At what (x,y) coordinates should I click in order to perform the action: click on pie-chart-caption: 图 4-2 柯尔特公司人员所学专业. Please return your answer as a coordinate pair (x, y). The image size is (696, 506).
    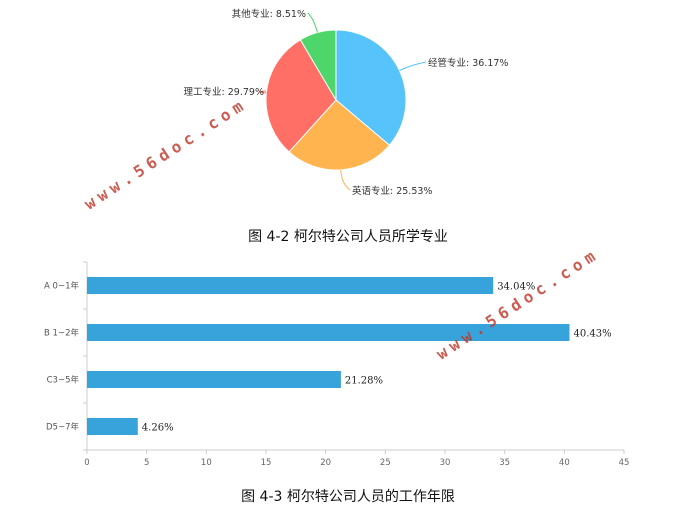
    Looking at the image, I should click on (348, 237).